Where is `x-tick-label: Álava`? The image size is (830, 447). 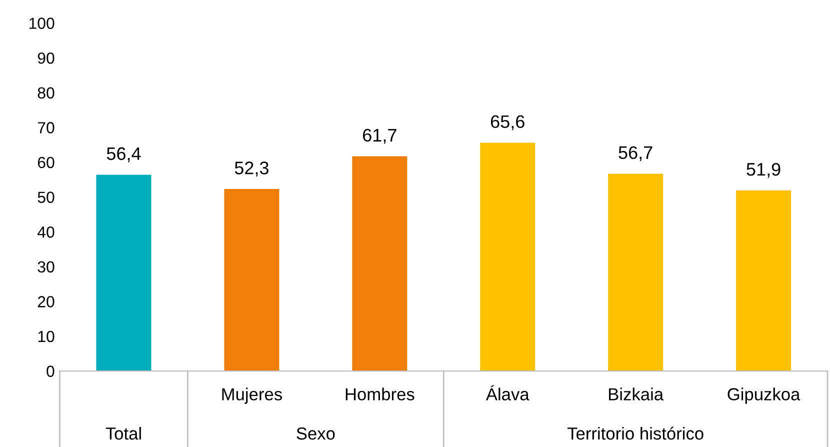 x-tick-label: Álava is located at coordinates (508, 392).